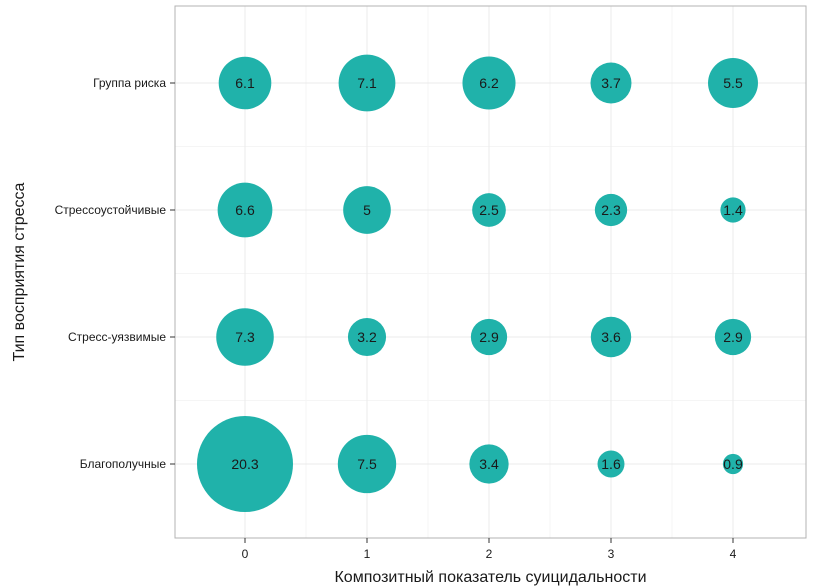 This screenshot has height=588, width=822. I want to click on bubble: 1.6, so click(611, 464).